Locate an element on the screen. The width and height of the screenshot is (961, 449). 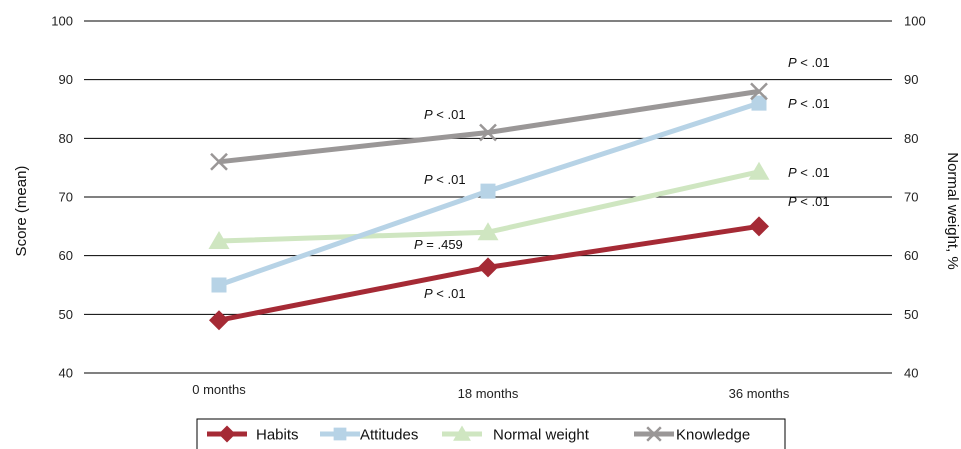
x-axis-ticks: 0 months 18 months 36 months is located at coordinates (491, 391).